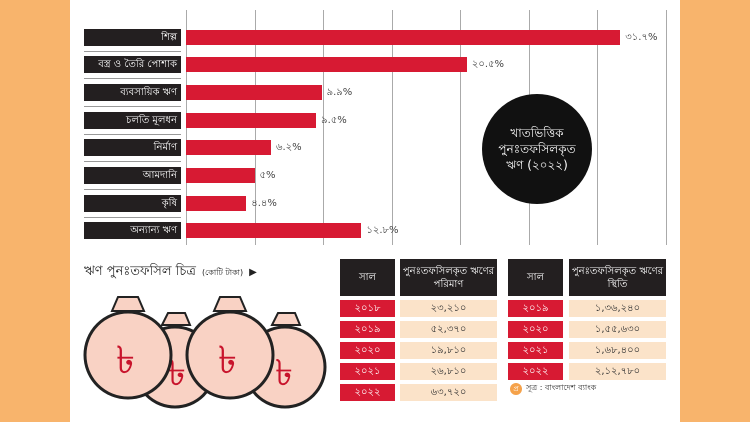  What do you see at coordinates (132, 148) in the screenshot?
I see `category-label: নির্মাণ` at bounding box center [132, 148].